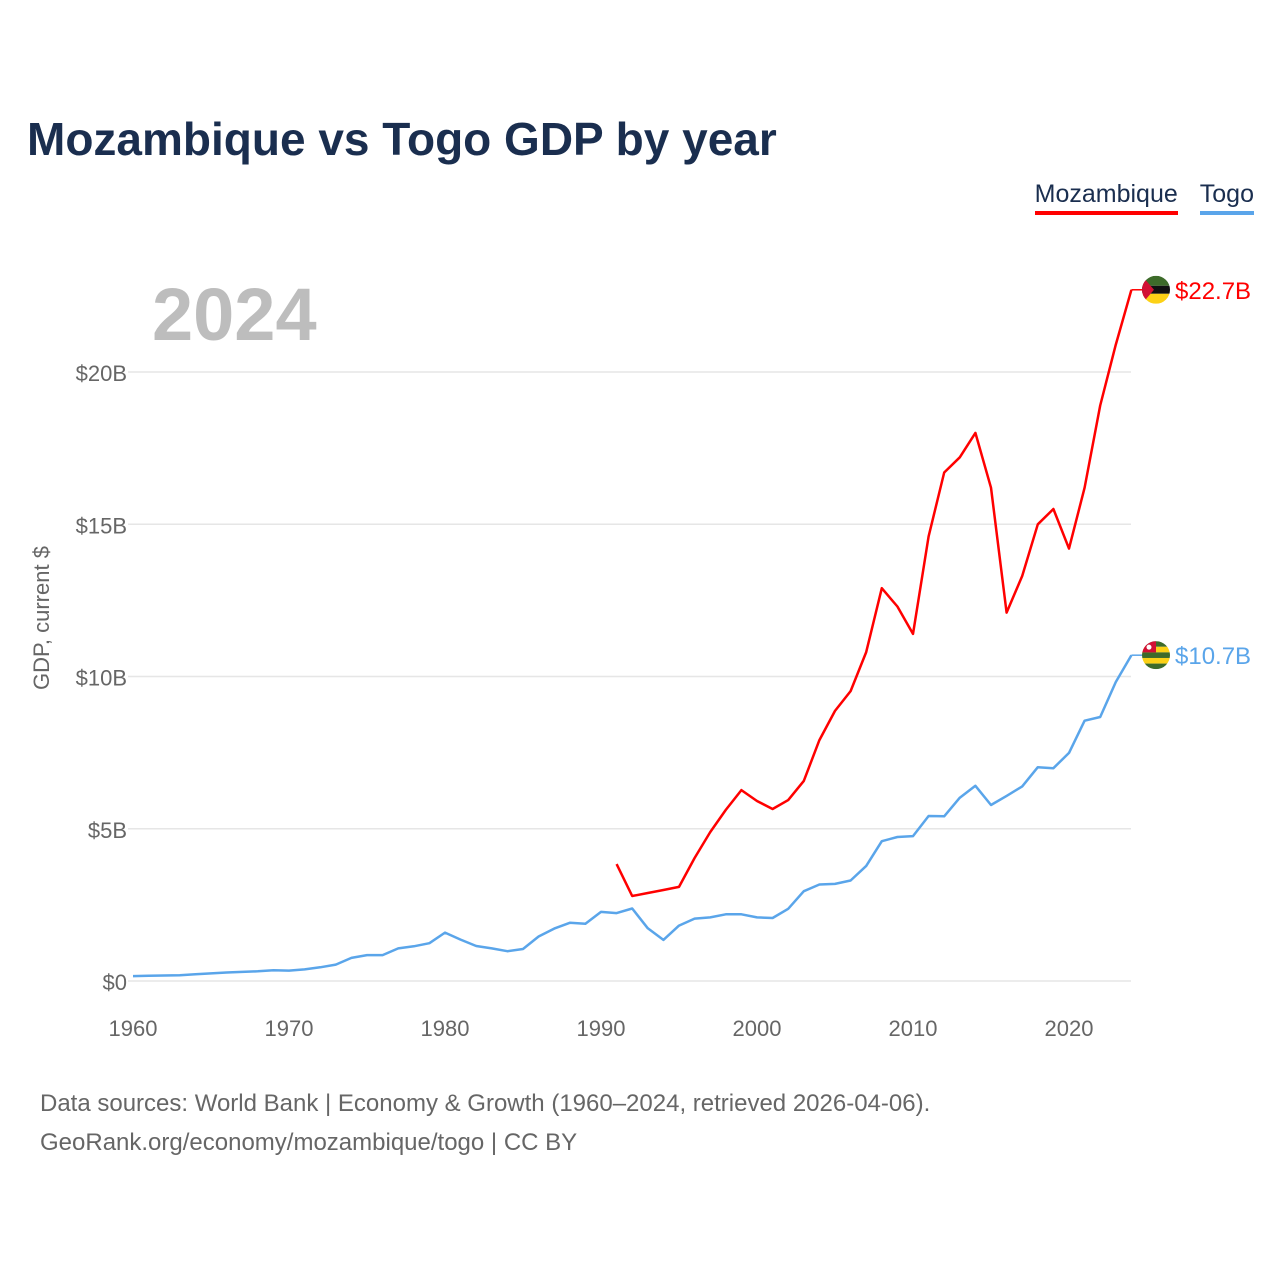  I want to click on x-tick-label: 1980, so click(445, 1028).